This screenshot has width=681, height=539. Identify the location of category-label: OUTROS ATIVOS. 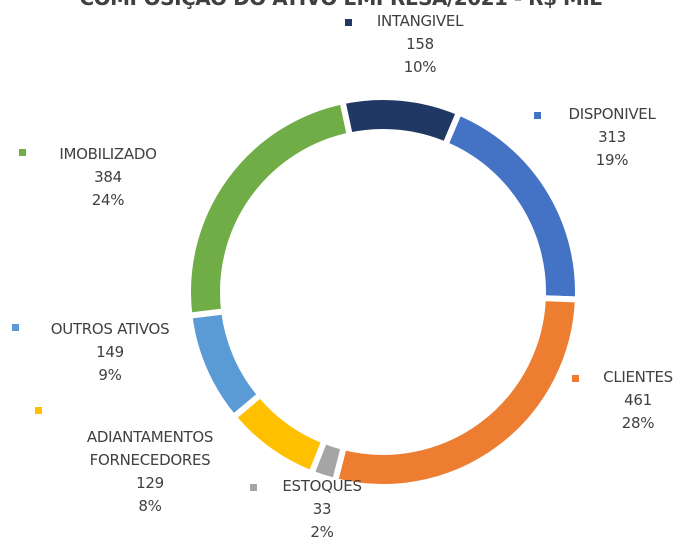
(110, 329).